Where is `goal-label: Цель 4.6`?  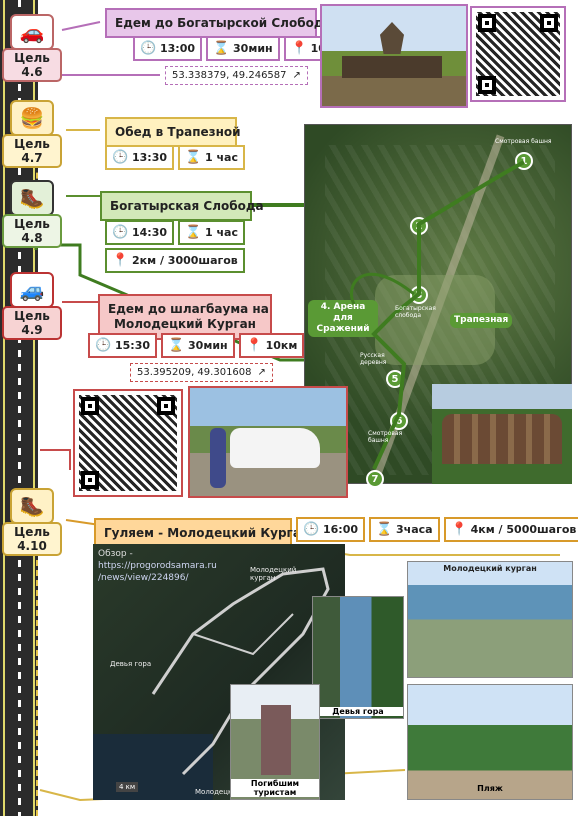
goal-label: Цель 4.6 is located at coordinates (32, 65).